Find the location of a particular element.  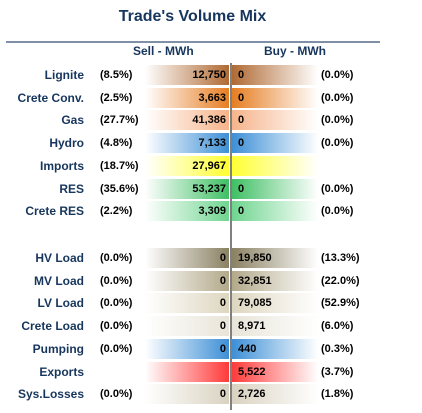

buy-column-header: Buy - MWh is located at coordinates (295, 51).